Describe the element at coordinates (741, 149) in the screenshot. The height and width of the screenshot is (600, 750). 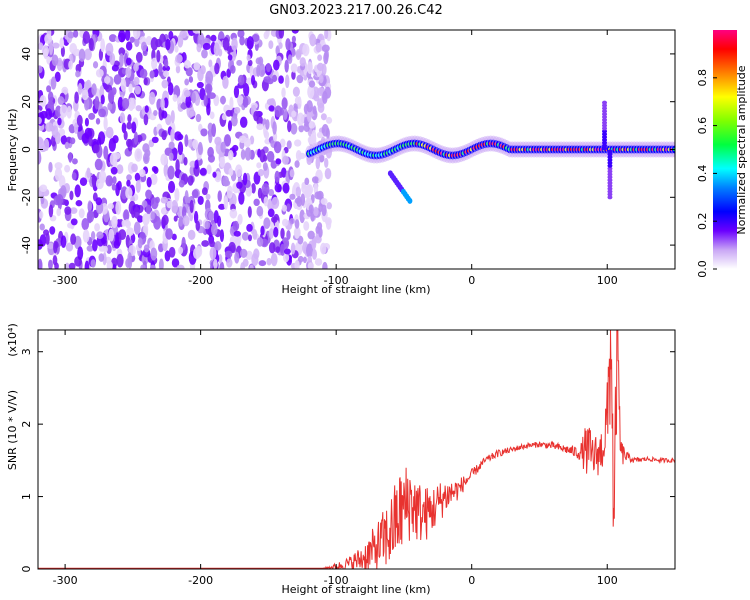
I see `colorbar-label: Normalized spectral amplitude` at that location.